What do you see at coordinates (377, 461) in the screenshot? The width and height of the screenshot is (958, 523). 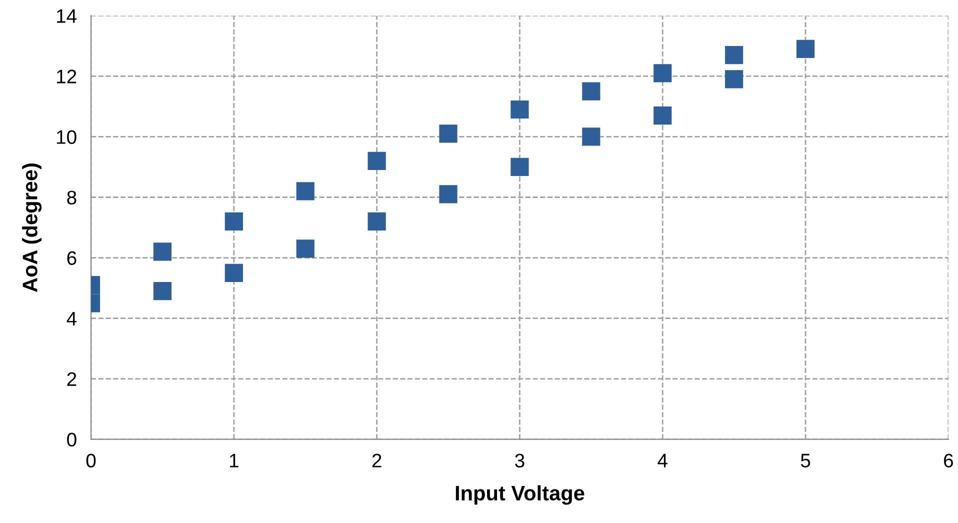 I see `x-tick-label: 2` at bounding box center [377, 461].